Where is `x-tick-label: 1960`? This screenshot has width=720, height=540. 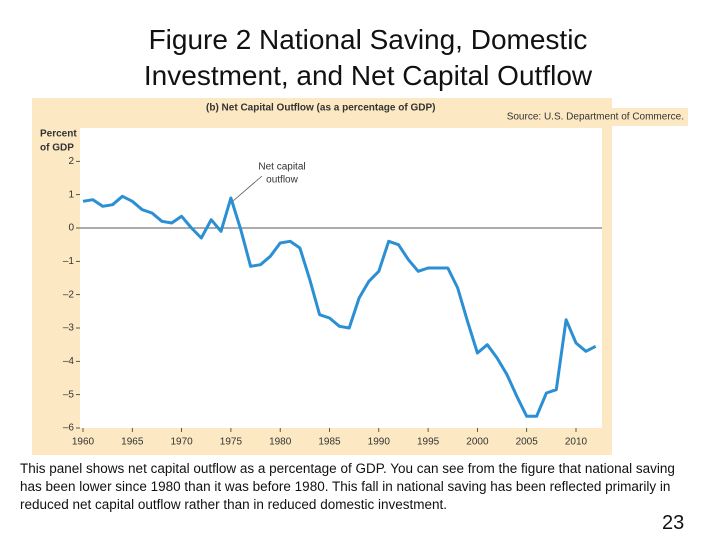
x-tick-label: 1960 is located at coordinates (83, 442).